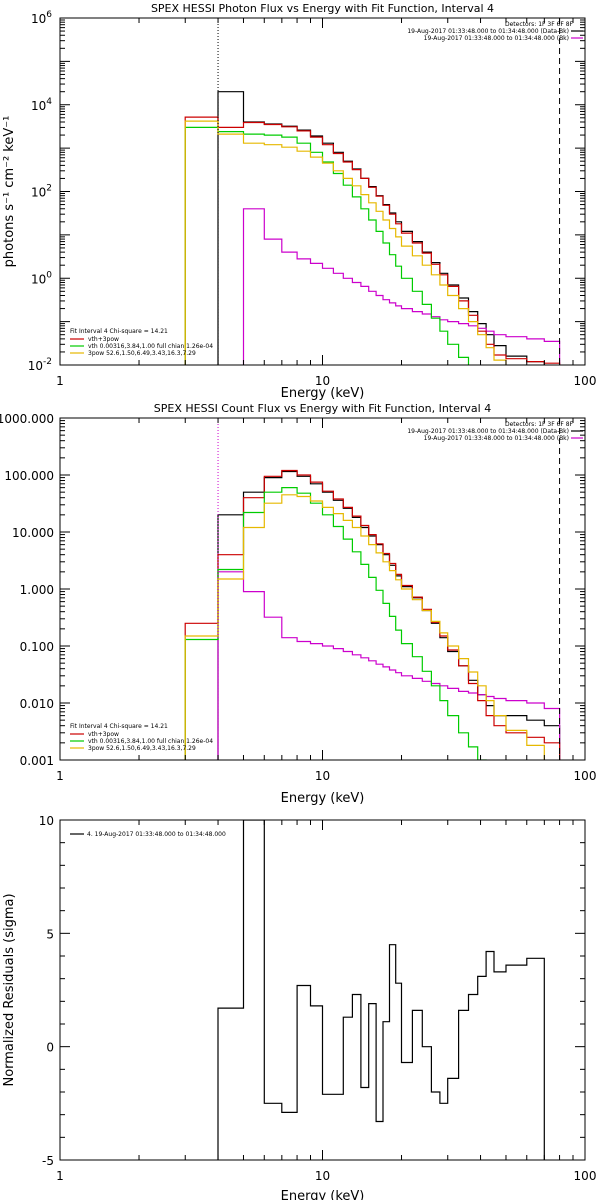 The image size is (600, 1204). Describe the element at coordinates (9, 192) in the screenshot. I see `y-axis-label: photons s⁻¹ cm⁻² keV⁻¹` at that location.